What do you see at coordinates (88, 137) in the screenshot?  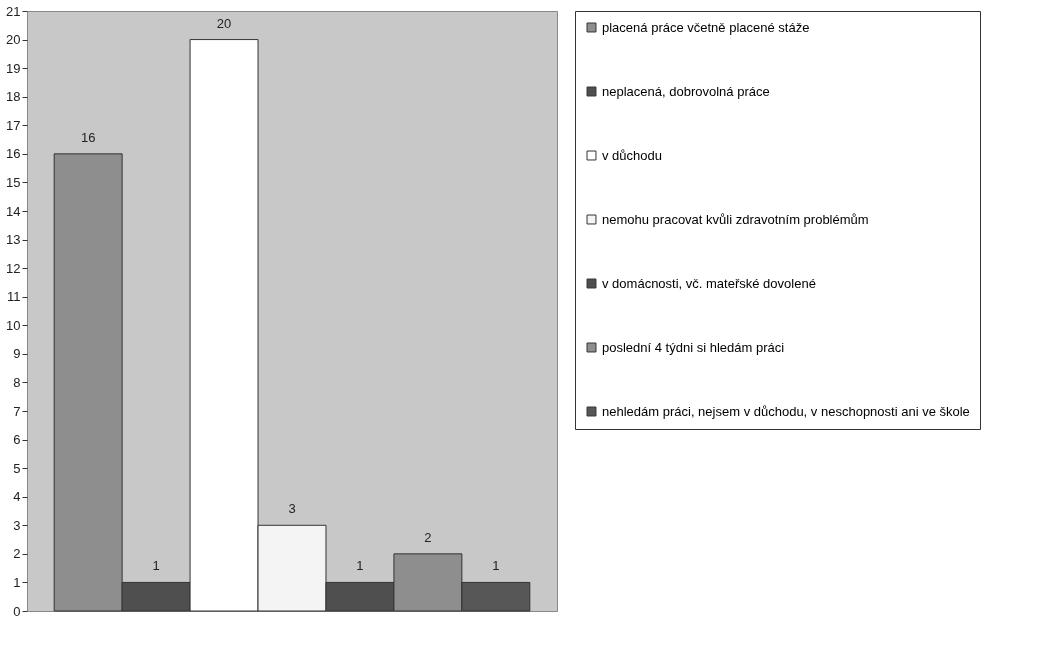 I see `data-label: 16` at bounding box center [88, 137].